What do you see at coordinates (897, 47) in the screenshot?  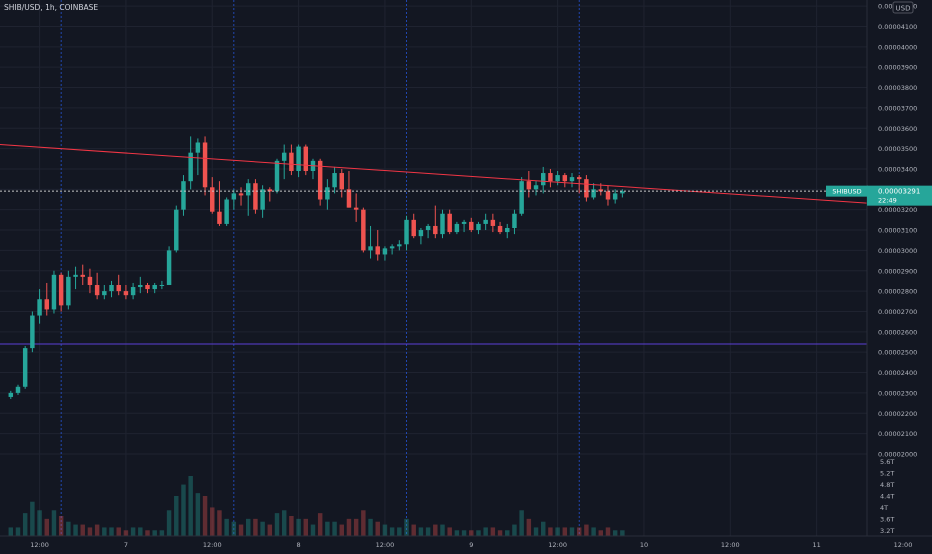 I see `price-tick-label: 0.00004000` at bounding box center [897, 47].